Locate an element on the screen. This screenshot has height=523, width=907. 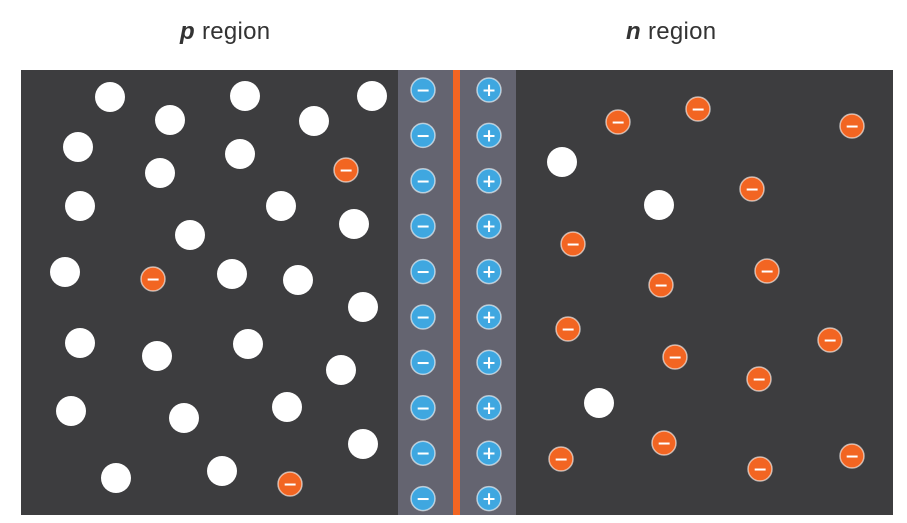
n-letter: n is located at coordinates (633, 31).